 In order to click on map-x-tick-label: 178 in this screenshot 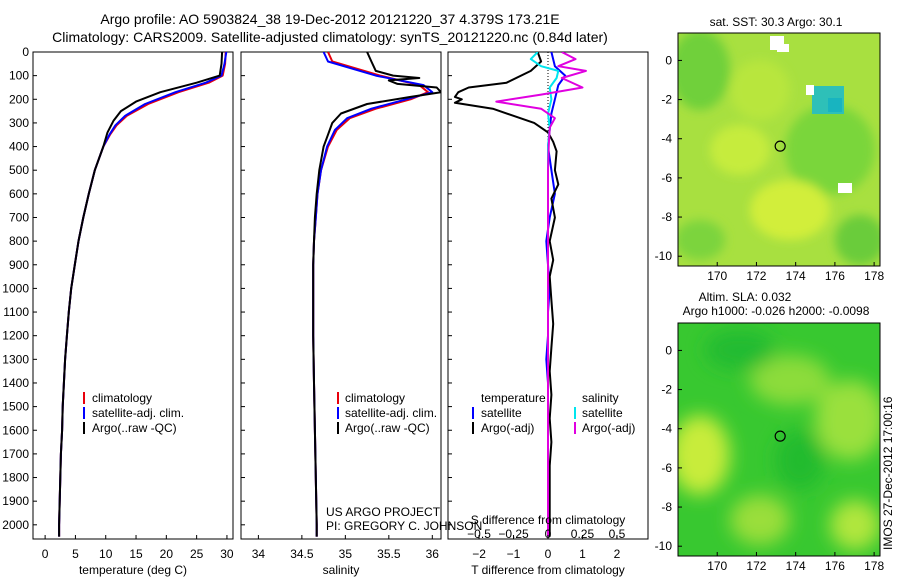, I will do `click(874, 276)`.